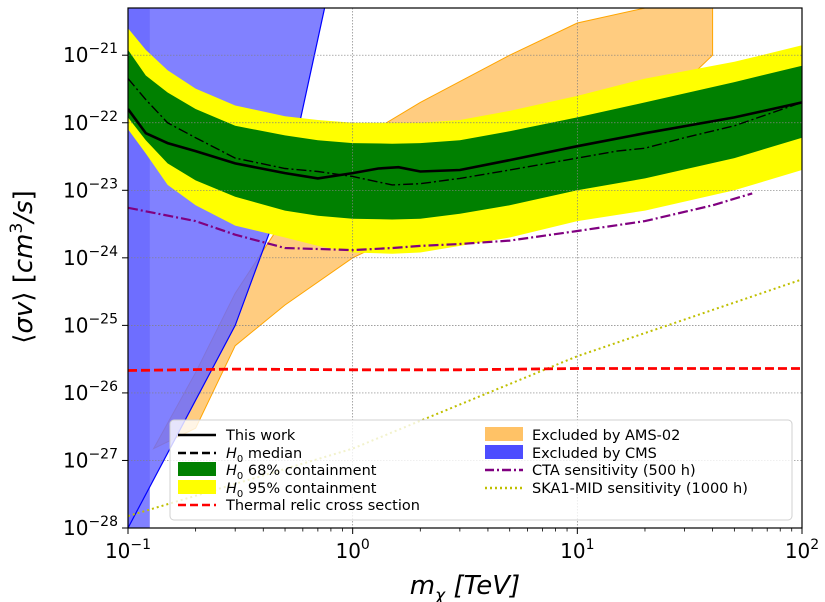  Describe the element at coordinates (23, 267) in the screenshot. I see `y-axis-label: ⟨σv⟩ [cm3/s]` at that location.